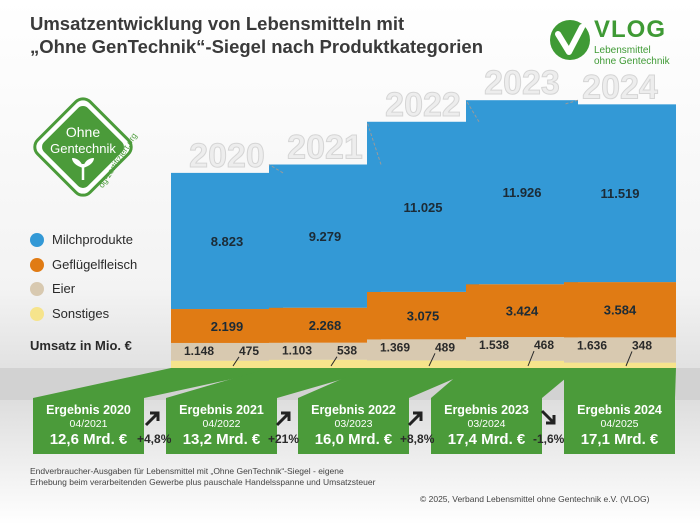 Image resolution: width=700 pixels, height=525 pixels. Describe the element at coordinates (592, 345) in the screenshot. I see `value-label-eier-2024: 1.636` at that location.